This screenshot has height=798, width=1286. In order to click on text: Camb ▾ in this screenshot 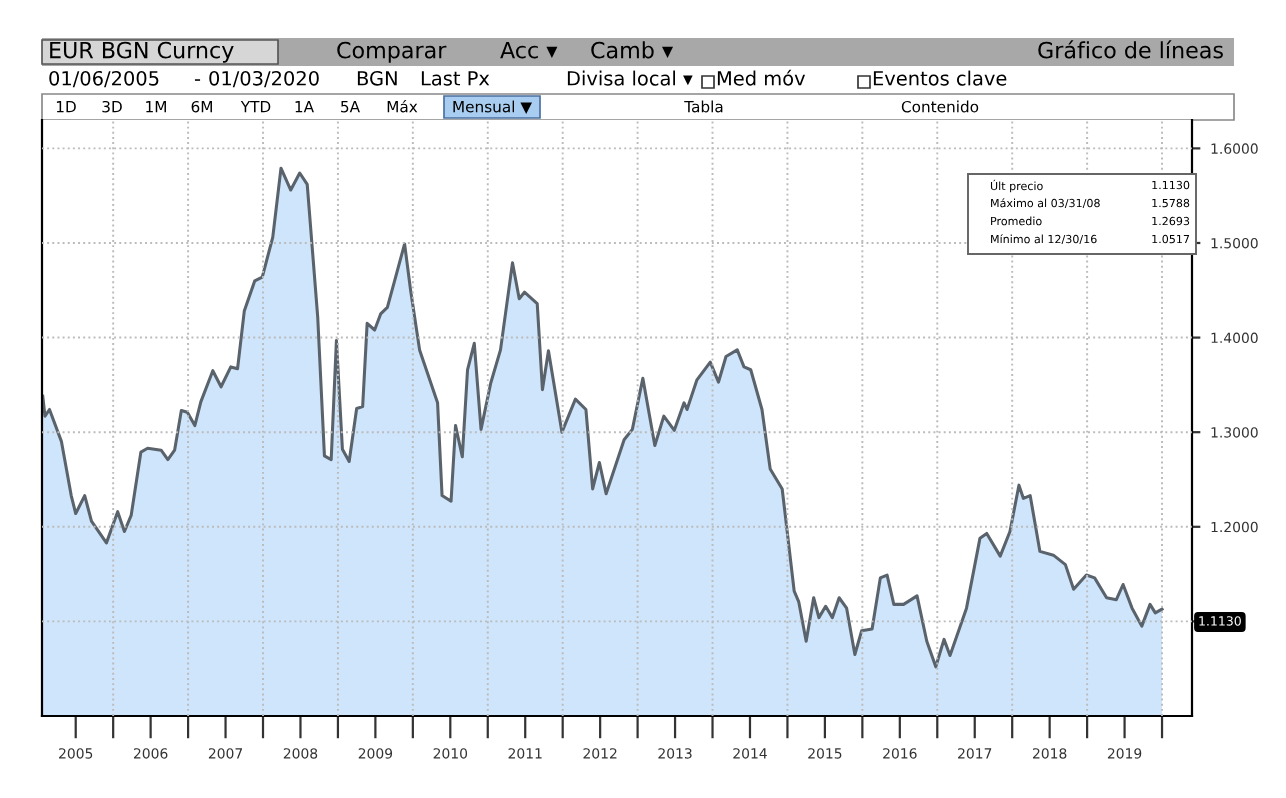, I will do `click(632, 50)`.